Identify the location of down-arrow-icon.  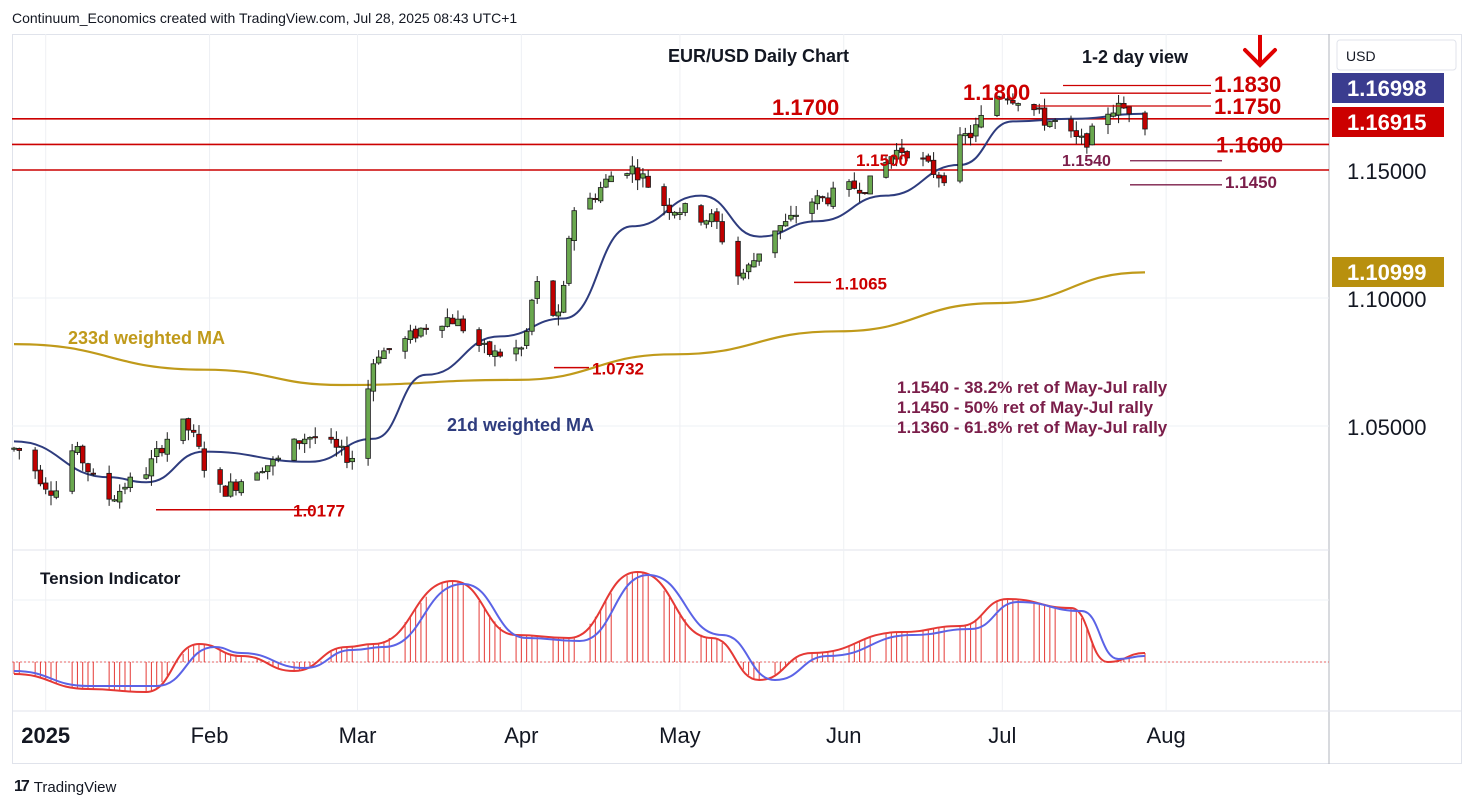
(1260, 51).